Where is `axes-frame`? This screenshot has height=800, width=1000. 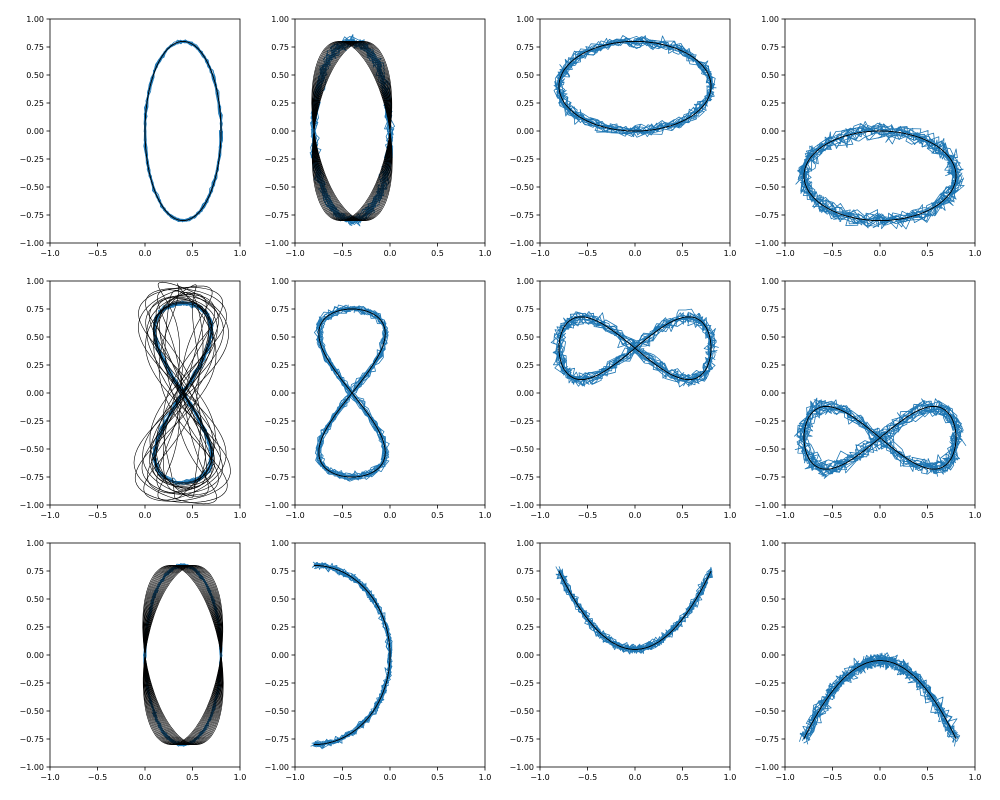 axes-frame is located at coordinates (145, 393).